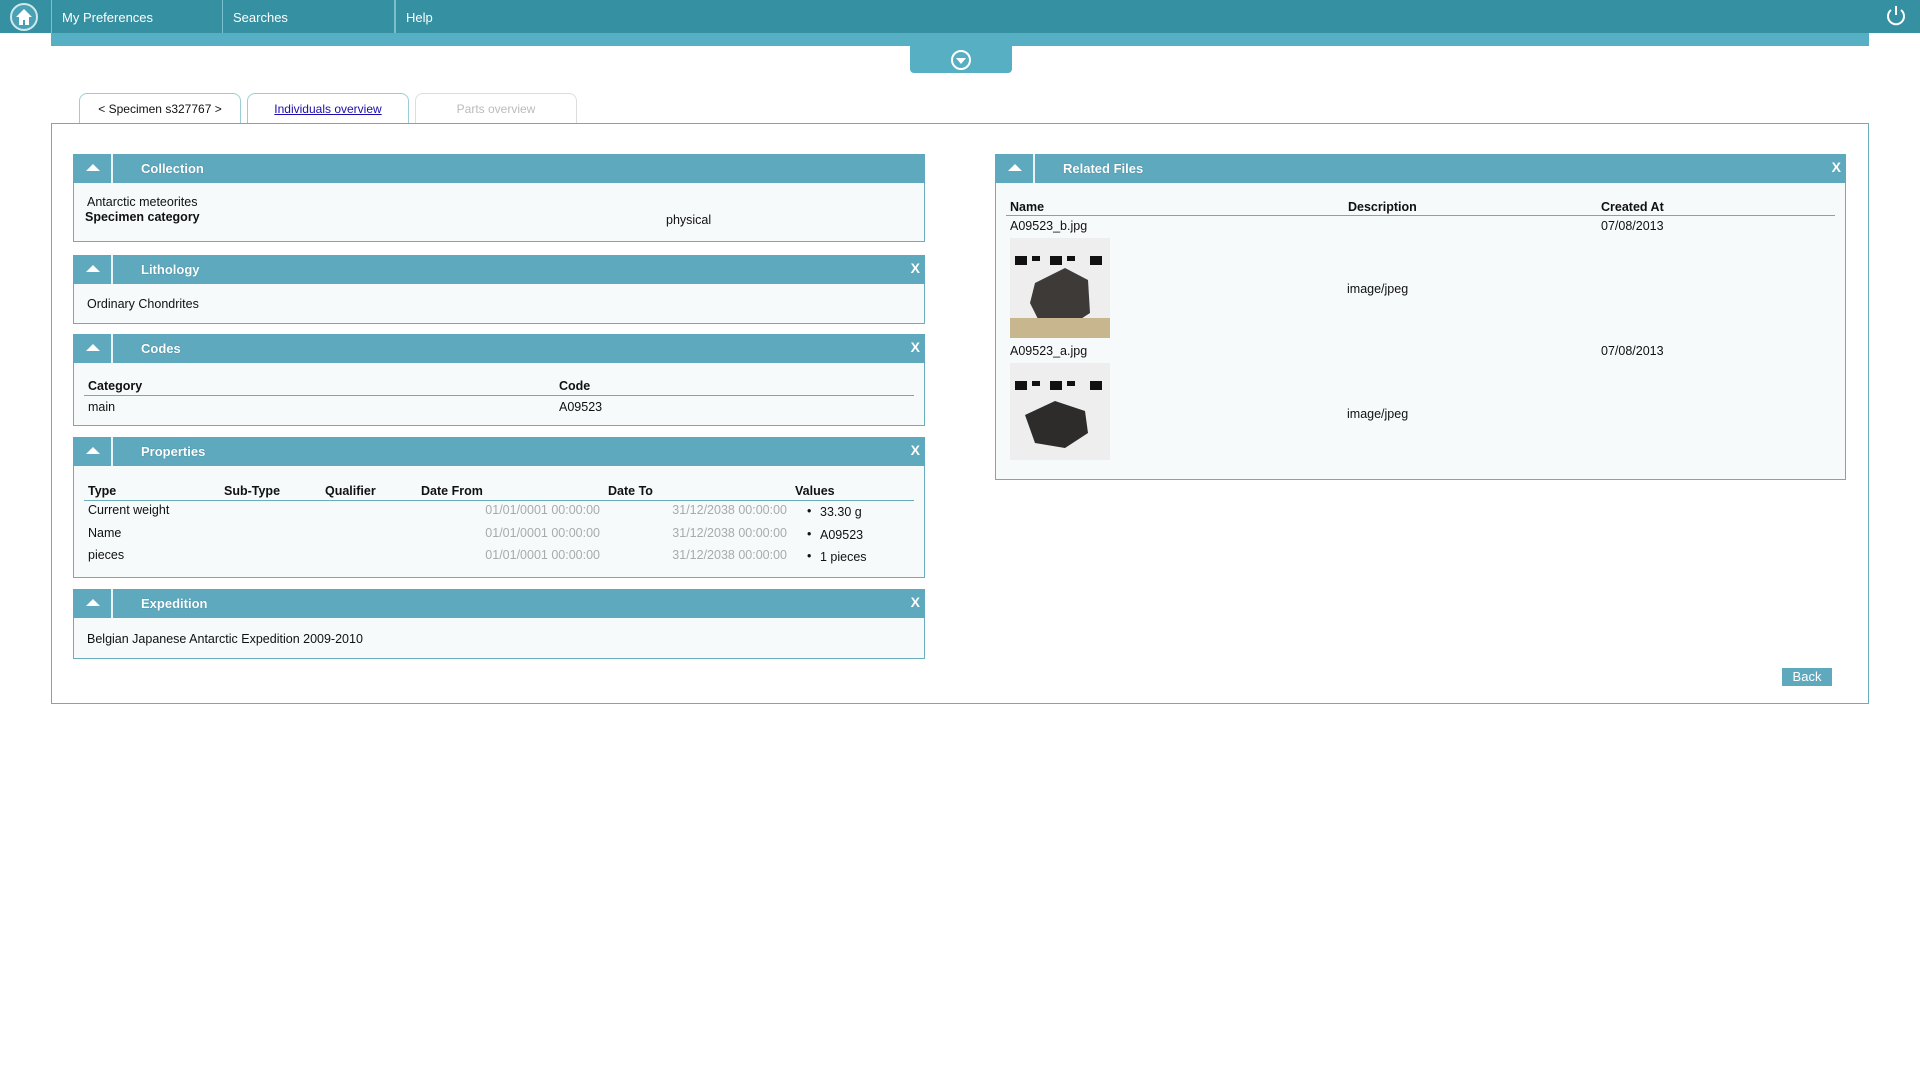  I want to click on nav-searches: Searches, so click(309, 16).